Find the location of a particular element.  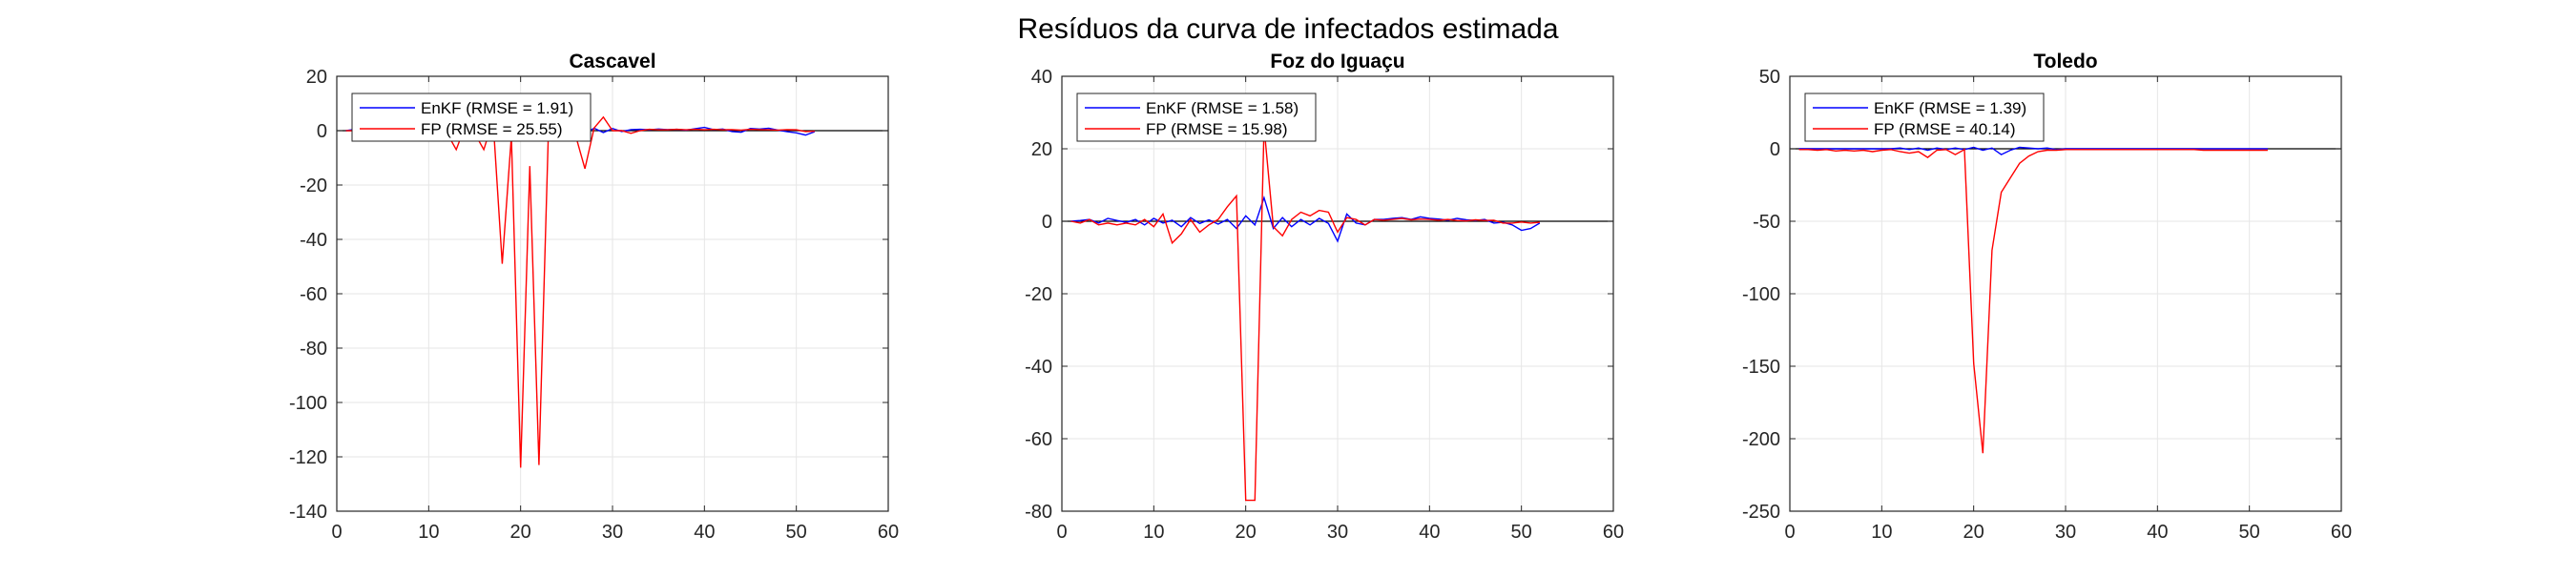

y-tick-label: -200 is located at coordinates (1761, 439).